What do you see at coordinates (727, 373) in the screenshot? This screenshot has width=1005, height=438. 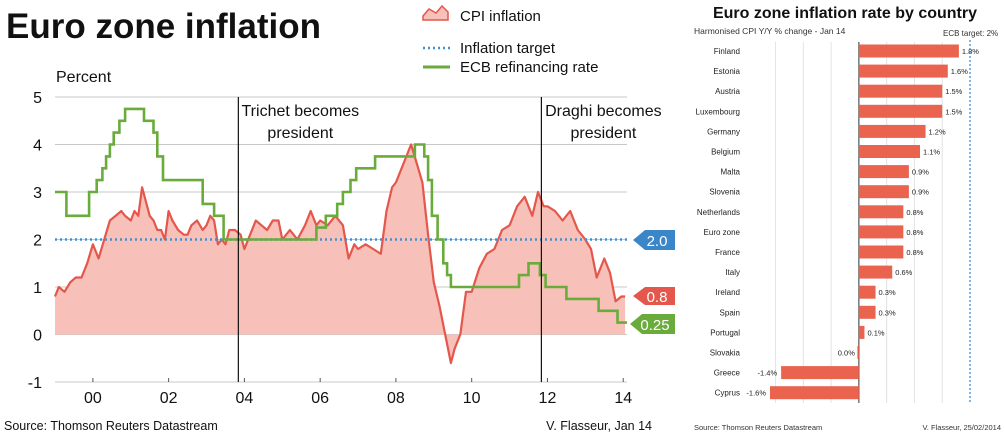 I see `bar-category-label: Greece` at bounding box center [727, 373].